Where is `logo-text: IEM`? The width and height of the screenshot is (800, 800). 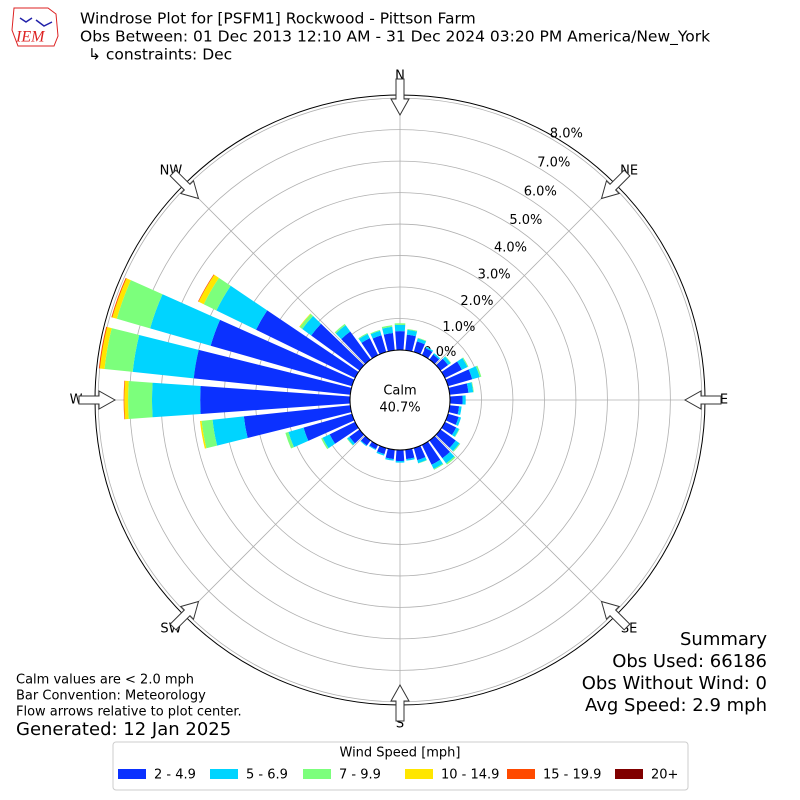 logo-text: IEM is located at coordinates (30, 37).